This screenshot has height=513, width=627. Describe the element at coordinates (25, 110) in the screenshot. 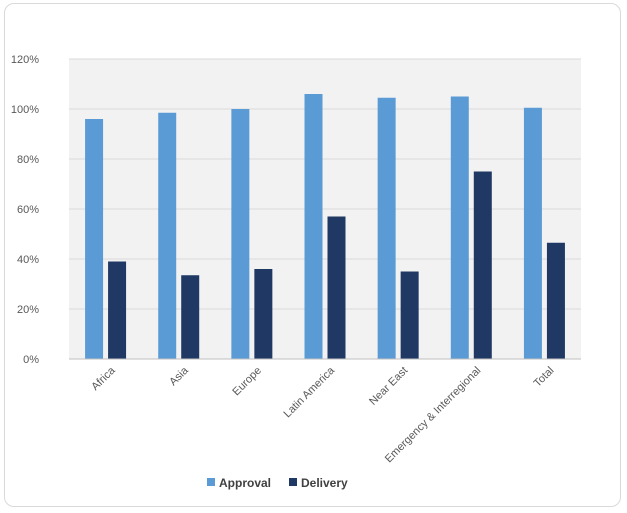

I see `y-tick-label: 100%` at that location.